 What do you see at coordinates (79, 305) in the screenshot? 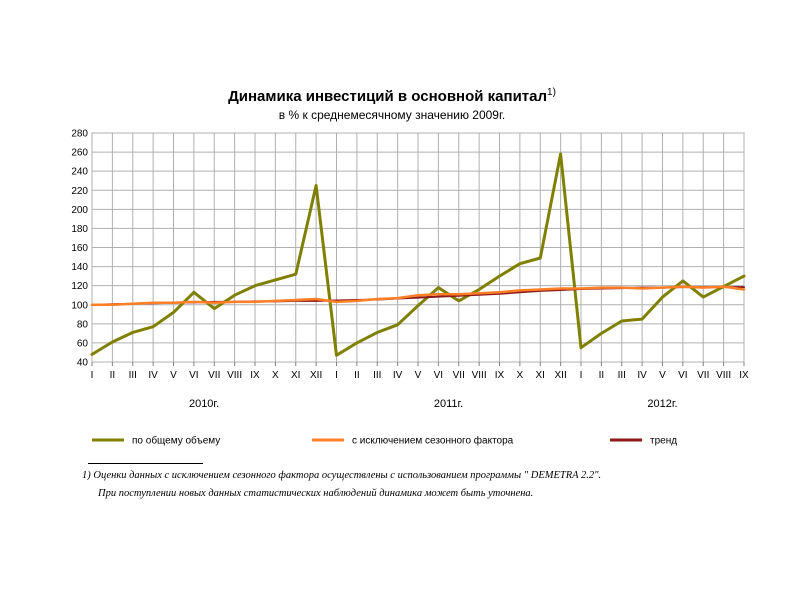
I see `y-tick-label: 100` at bounding box center [79, 305].